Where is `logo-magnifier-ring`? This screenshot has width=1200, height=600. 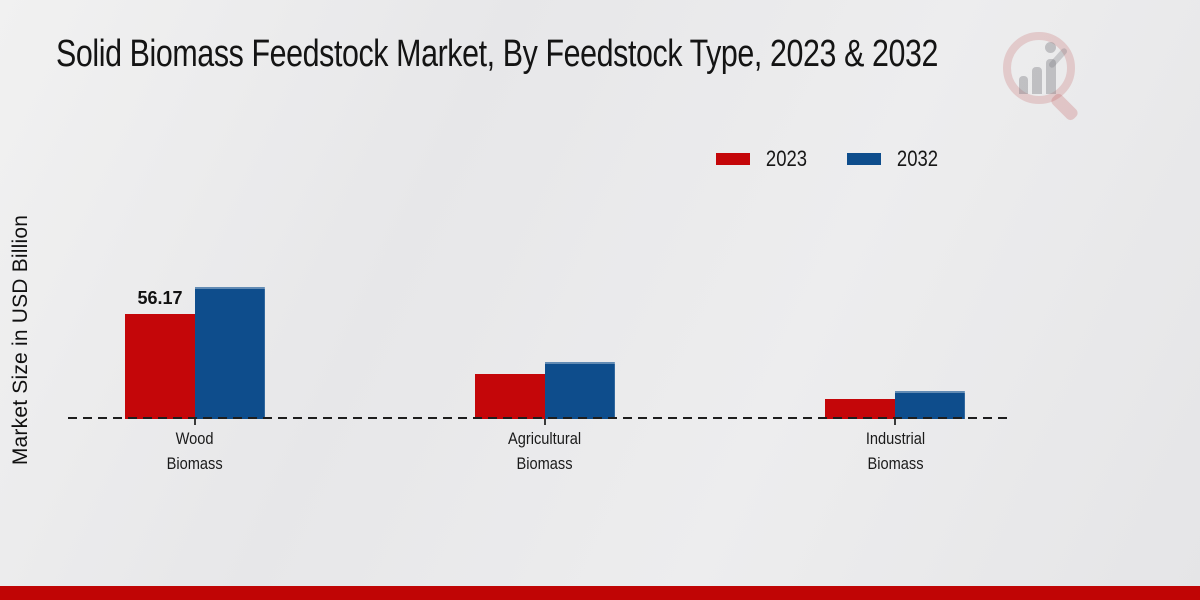 logo-magnifier-ring is located at coordinates (1039, 68).